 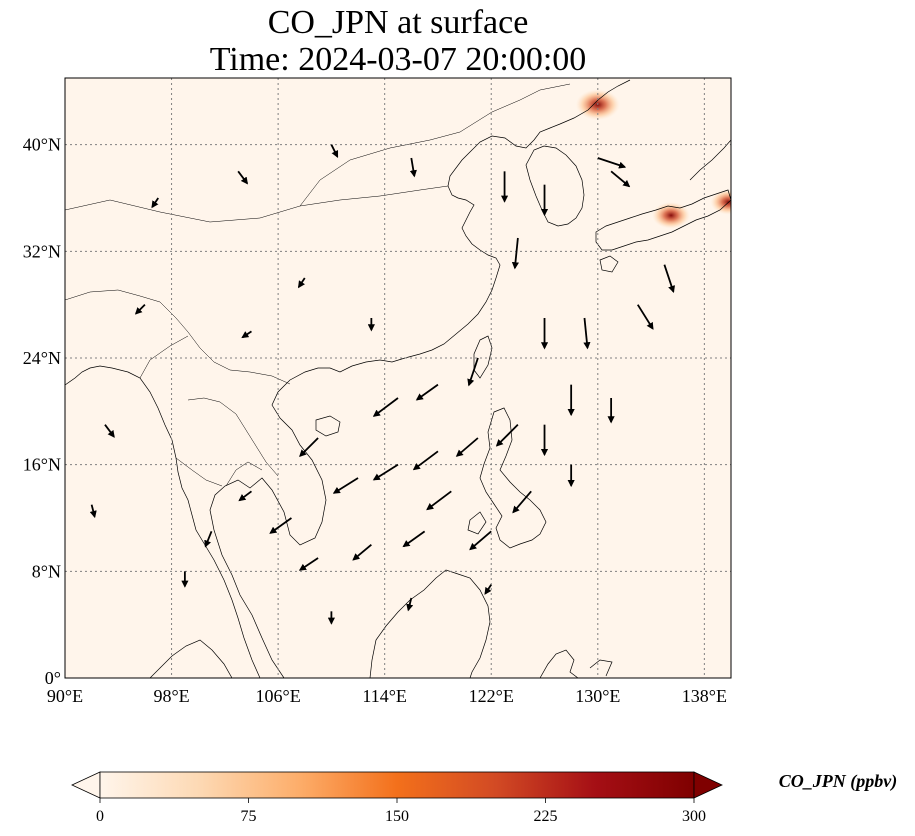 What do you see at coordinates (430, 623) in the screenshot?
I see `borneo-coastline` at bounding box center [430, 623].